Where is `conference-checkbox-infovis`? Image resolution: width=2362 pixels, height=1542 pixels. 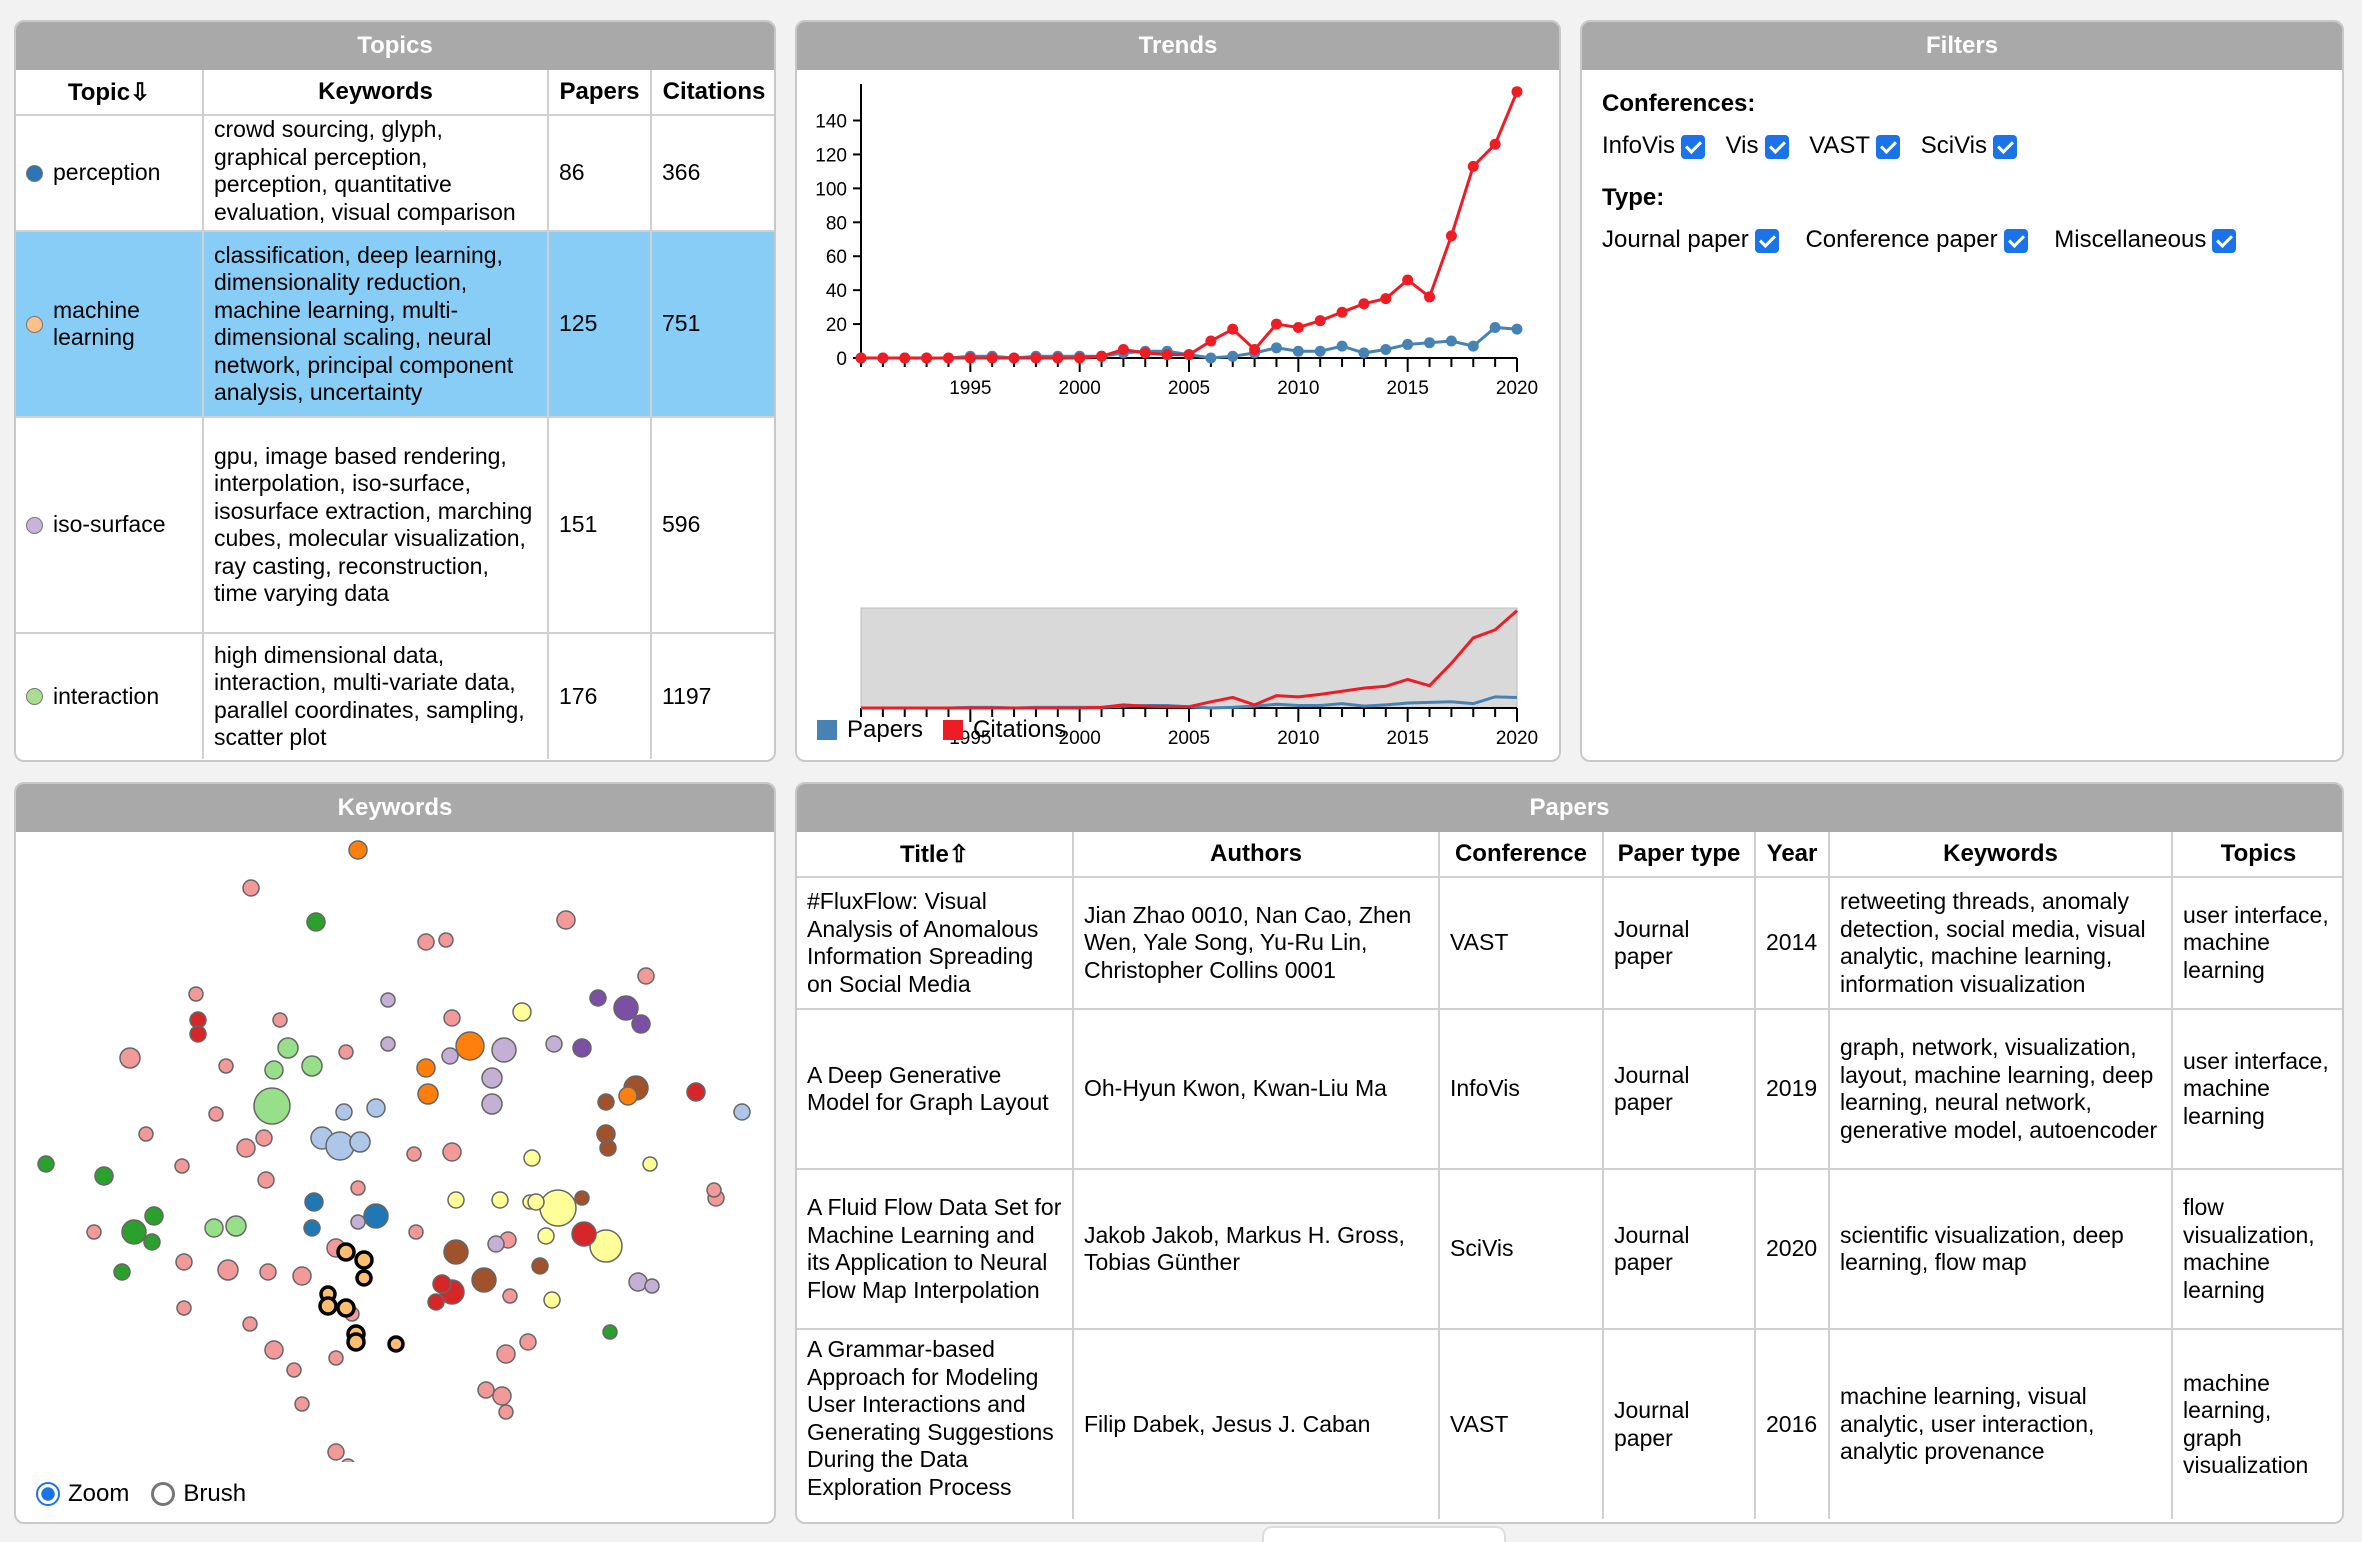 conference-checkbox-infovis is located at coordinates (1692, 146).